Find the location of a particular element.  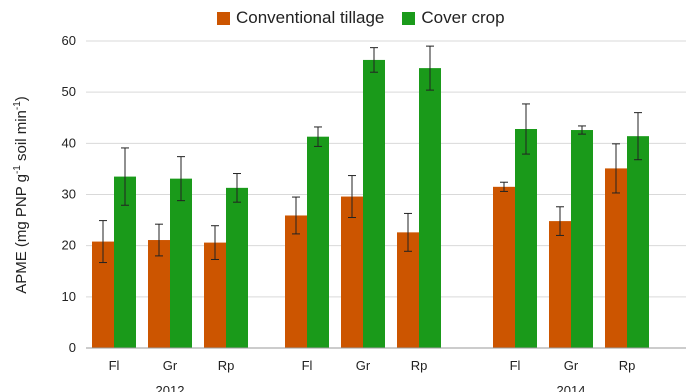

y-tick-labels: 0 10 20 30 40 50 60 is located at coordinates (69, 194).